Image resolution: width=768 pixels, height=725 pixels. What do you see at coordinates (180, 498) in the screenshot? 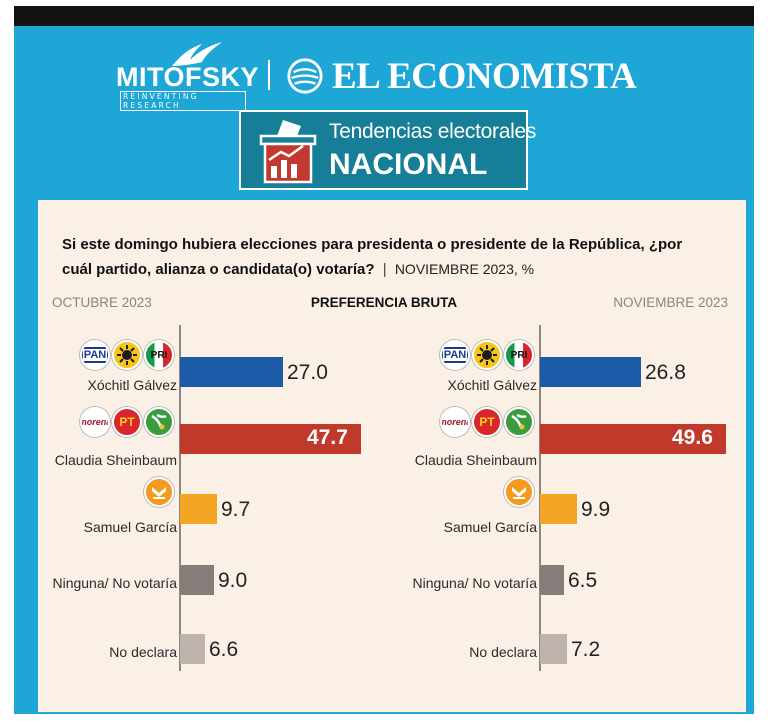
I see `oct-axis-line` at bounding box center [180, 498].